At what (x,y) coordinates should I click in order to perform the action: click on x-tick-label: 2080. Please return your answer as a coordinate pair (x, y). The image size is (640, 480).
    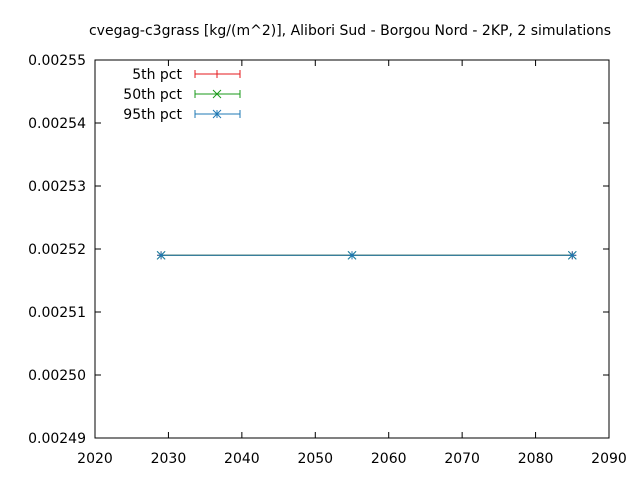
    Looking at the image, I should click on (536, 459).